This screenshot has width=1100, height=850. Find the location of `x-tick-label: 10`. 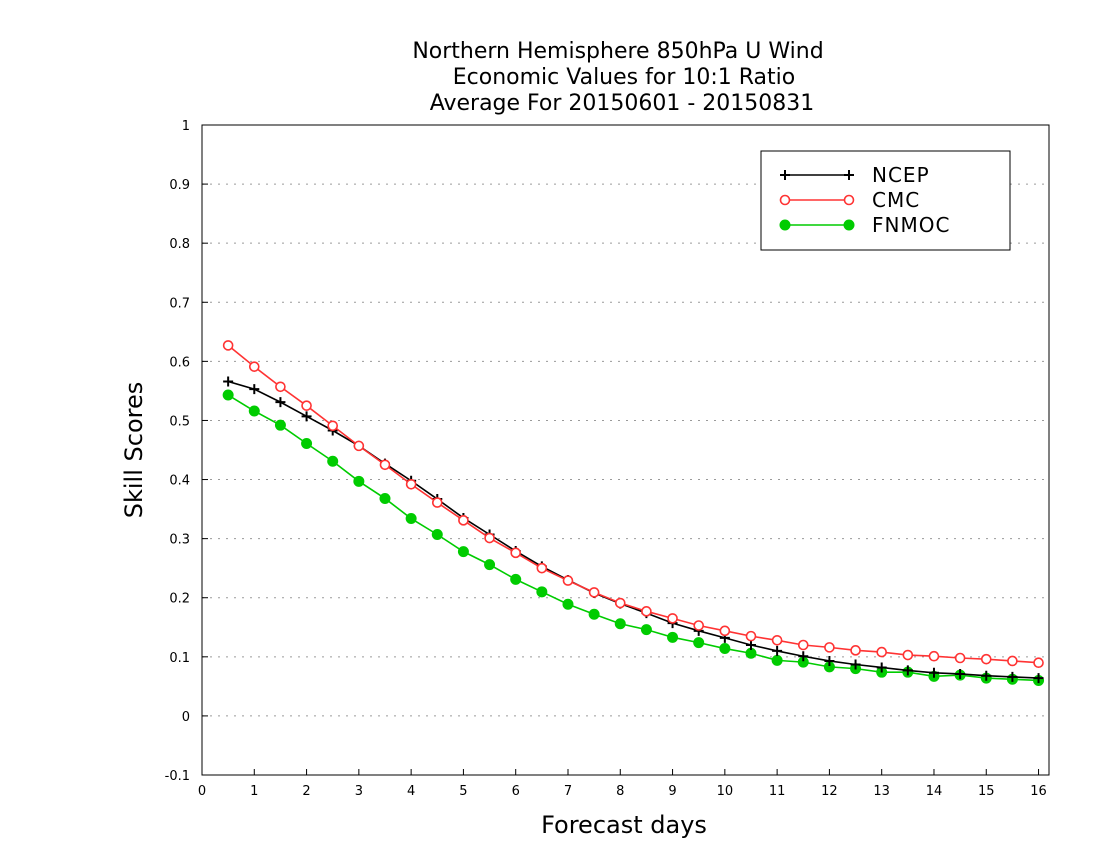

x-tick-label: 10 is located at coordinates (725, 791).